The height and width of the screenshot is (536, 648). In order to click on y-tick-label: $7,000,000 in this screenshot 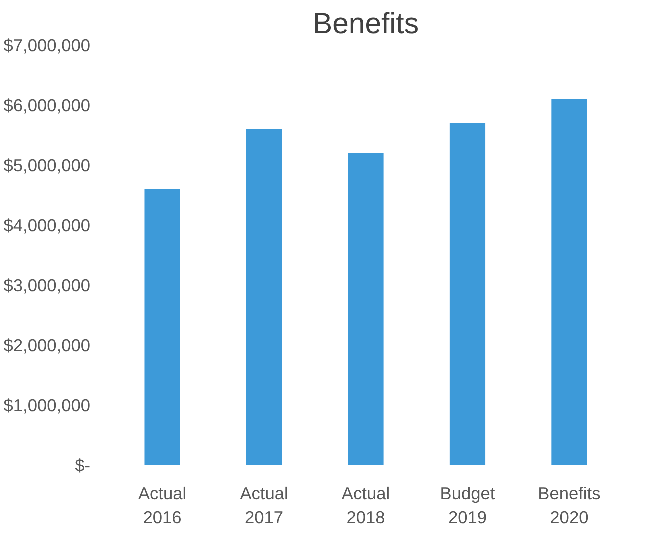, I will do `click(47, 46)`.